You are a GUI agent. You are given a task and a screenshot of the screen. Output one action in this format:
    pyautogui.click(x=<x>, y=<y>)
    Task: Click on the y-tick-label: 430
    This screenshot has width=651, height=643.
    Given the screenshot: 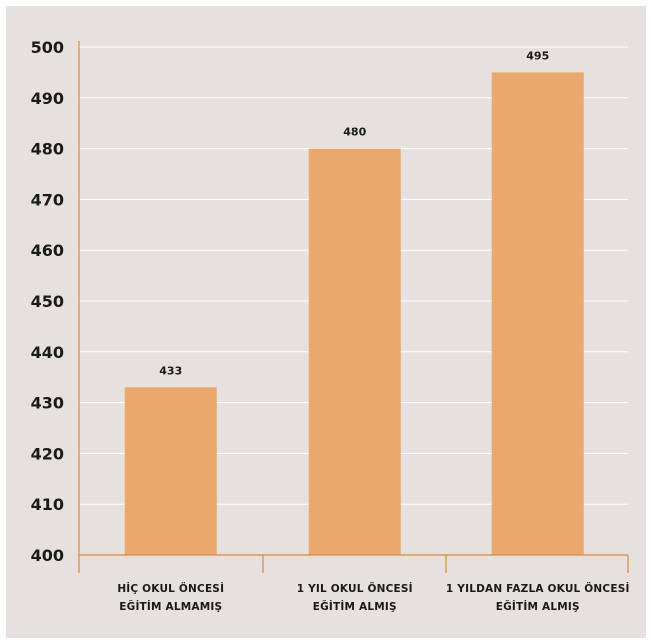 What is the action you would take?
    pyautogui.click(x=47, y=403)
    